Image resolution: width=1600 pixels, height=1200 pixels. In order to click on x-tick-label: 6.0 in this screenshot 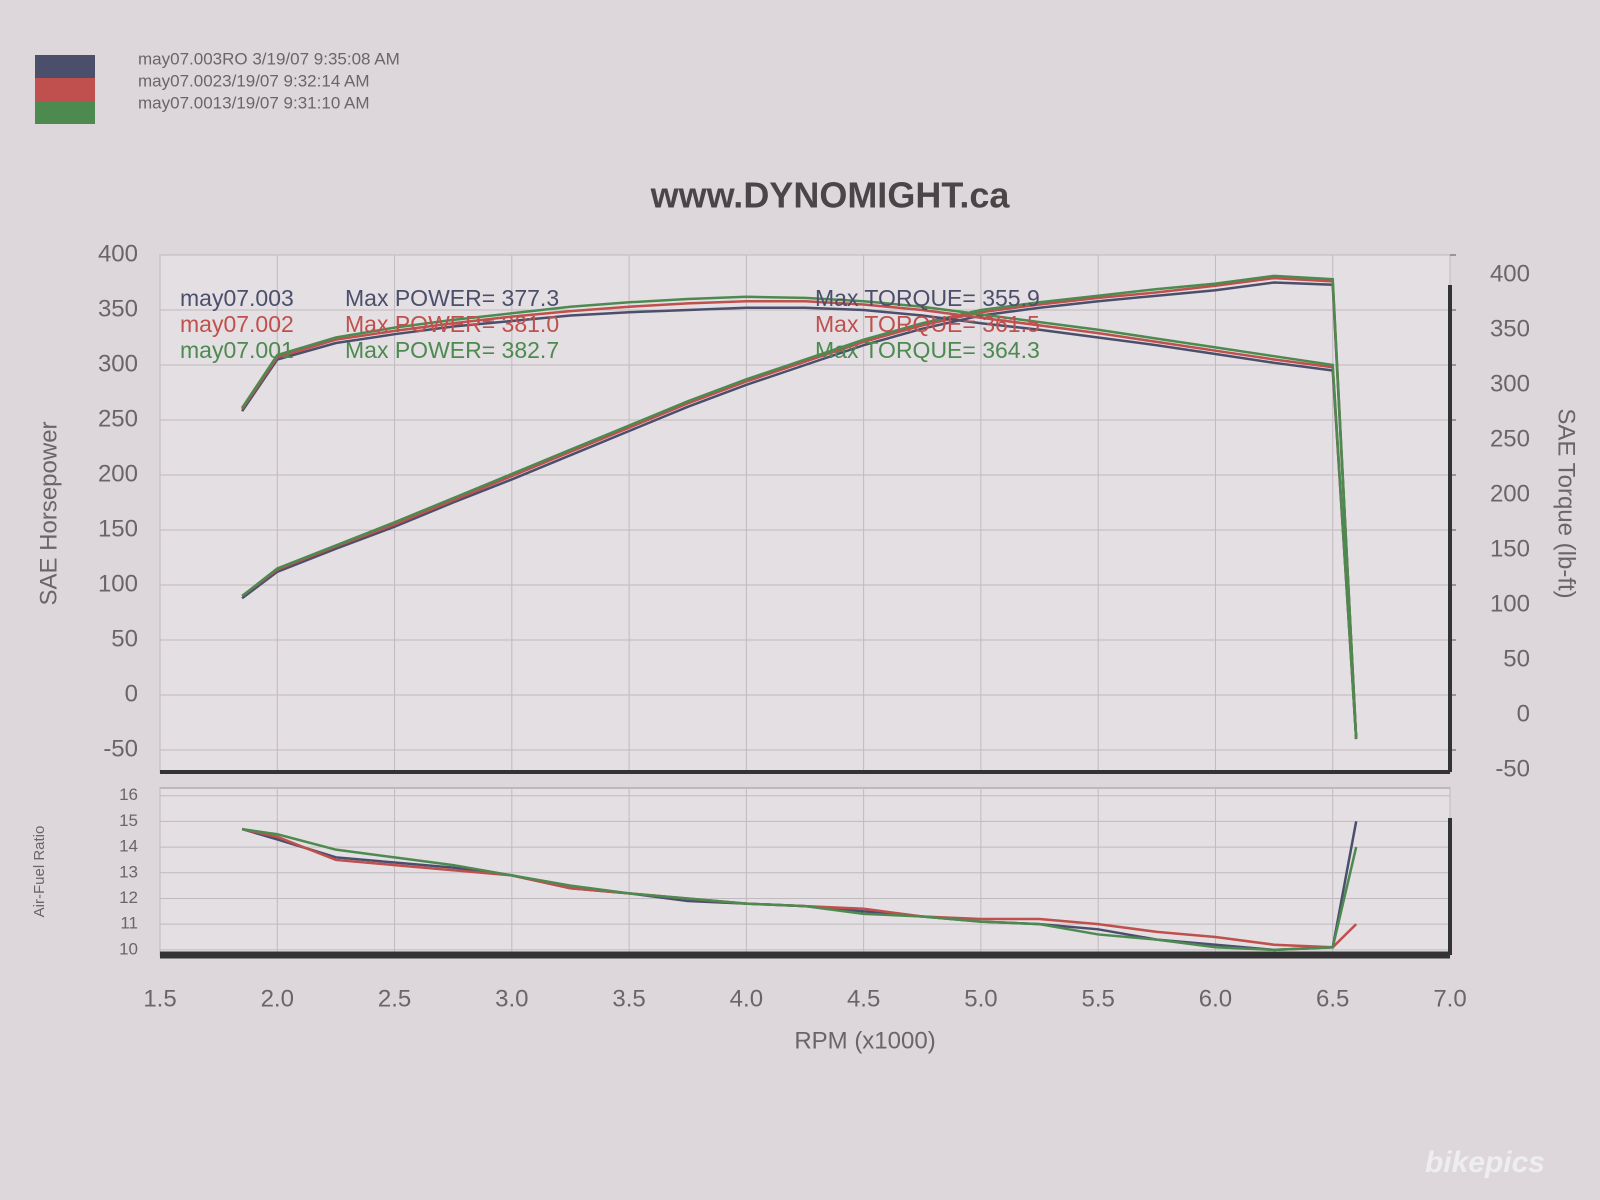, I will do `click(1215, 998)`.